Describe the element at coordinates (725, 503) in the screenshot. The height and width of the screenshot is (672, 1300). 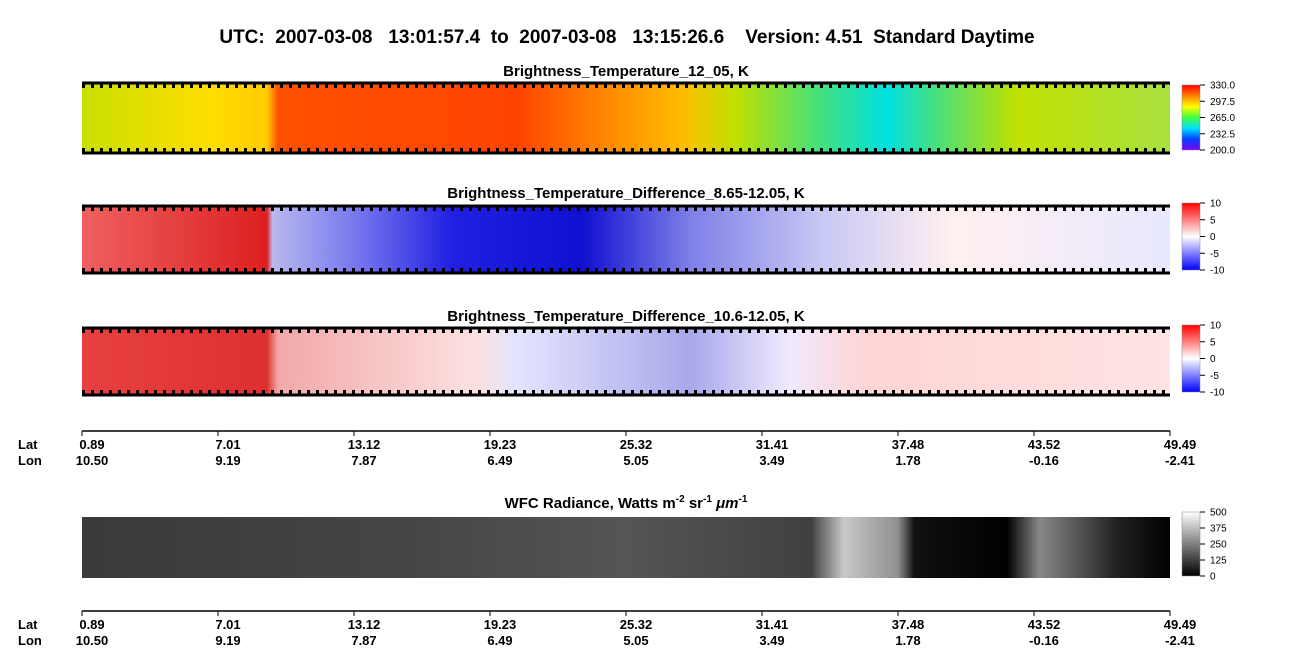
I see `title-part: μm` at that location.